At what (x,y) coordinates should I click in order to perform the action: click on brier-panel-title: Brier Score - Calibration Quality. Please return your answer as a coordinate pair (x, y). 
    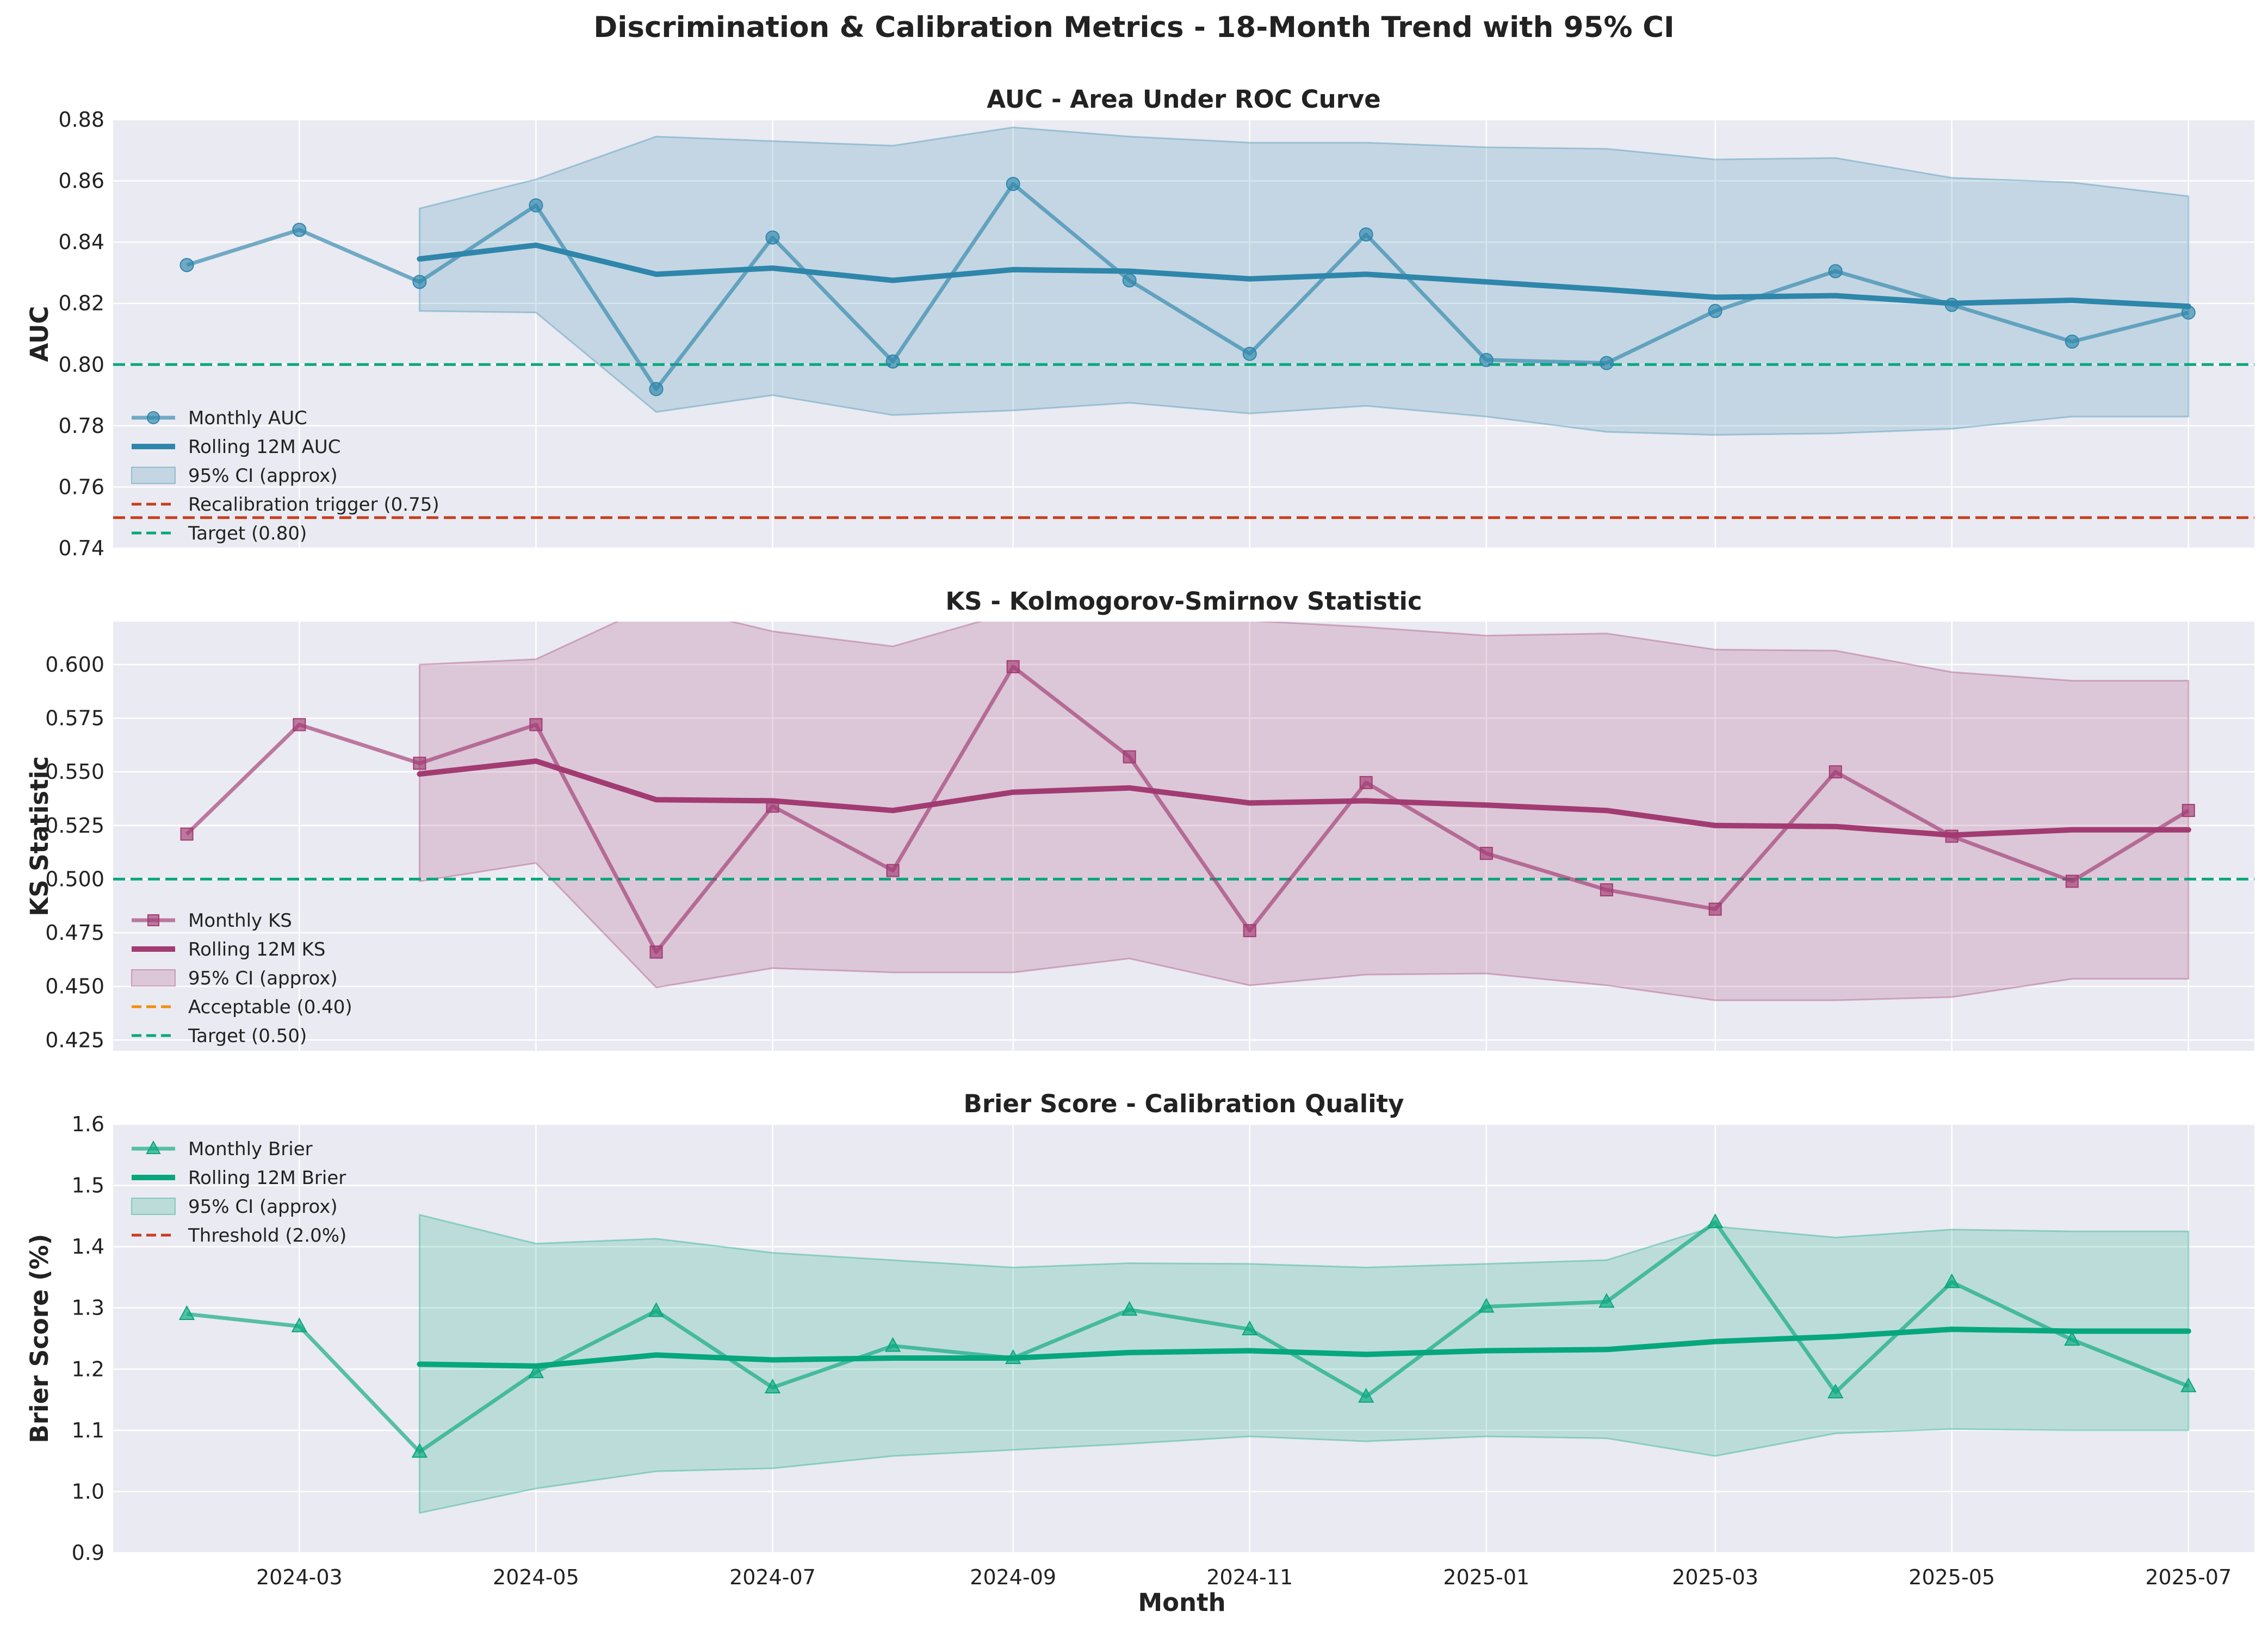
    Looking at the image, I should click on (1184, 1103).